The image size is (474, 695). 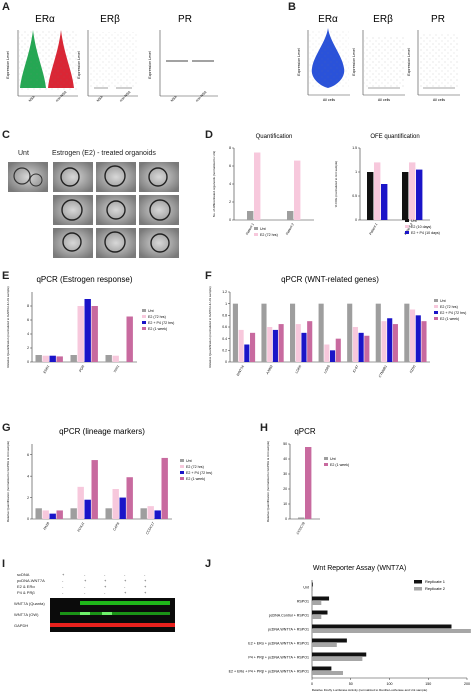 What do you see at coordinates (289, 615) in the screenshot?
I see `category-label: pcDNA.Control + RSPO1` at bounding box center [289, 615].